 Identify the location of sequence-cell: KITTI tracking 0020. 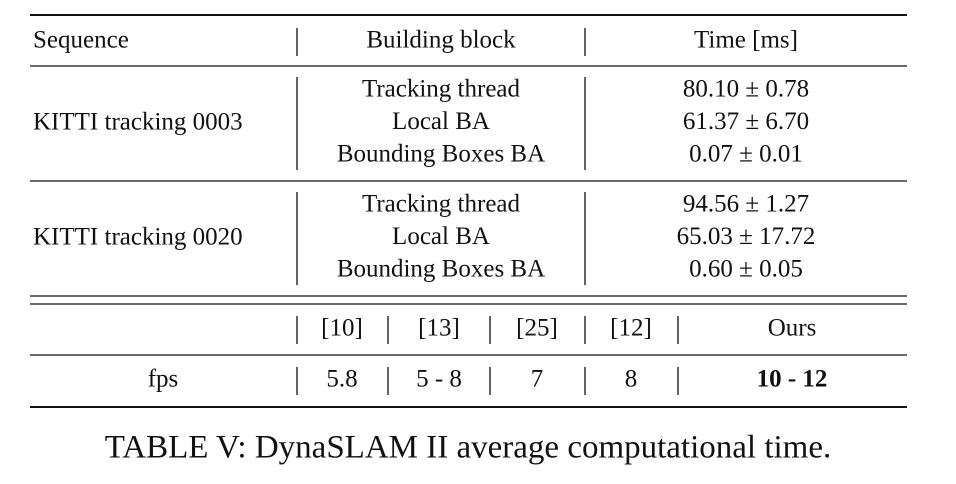
(138, 237).